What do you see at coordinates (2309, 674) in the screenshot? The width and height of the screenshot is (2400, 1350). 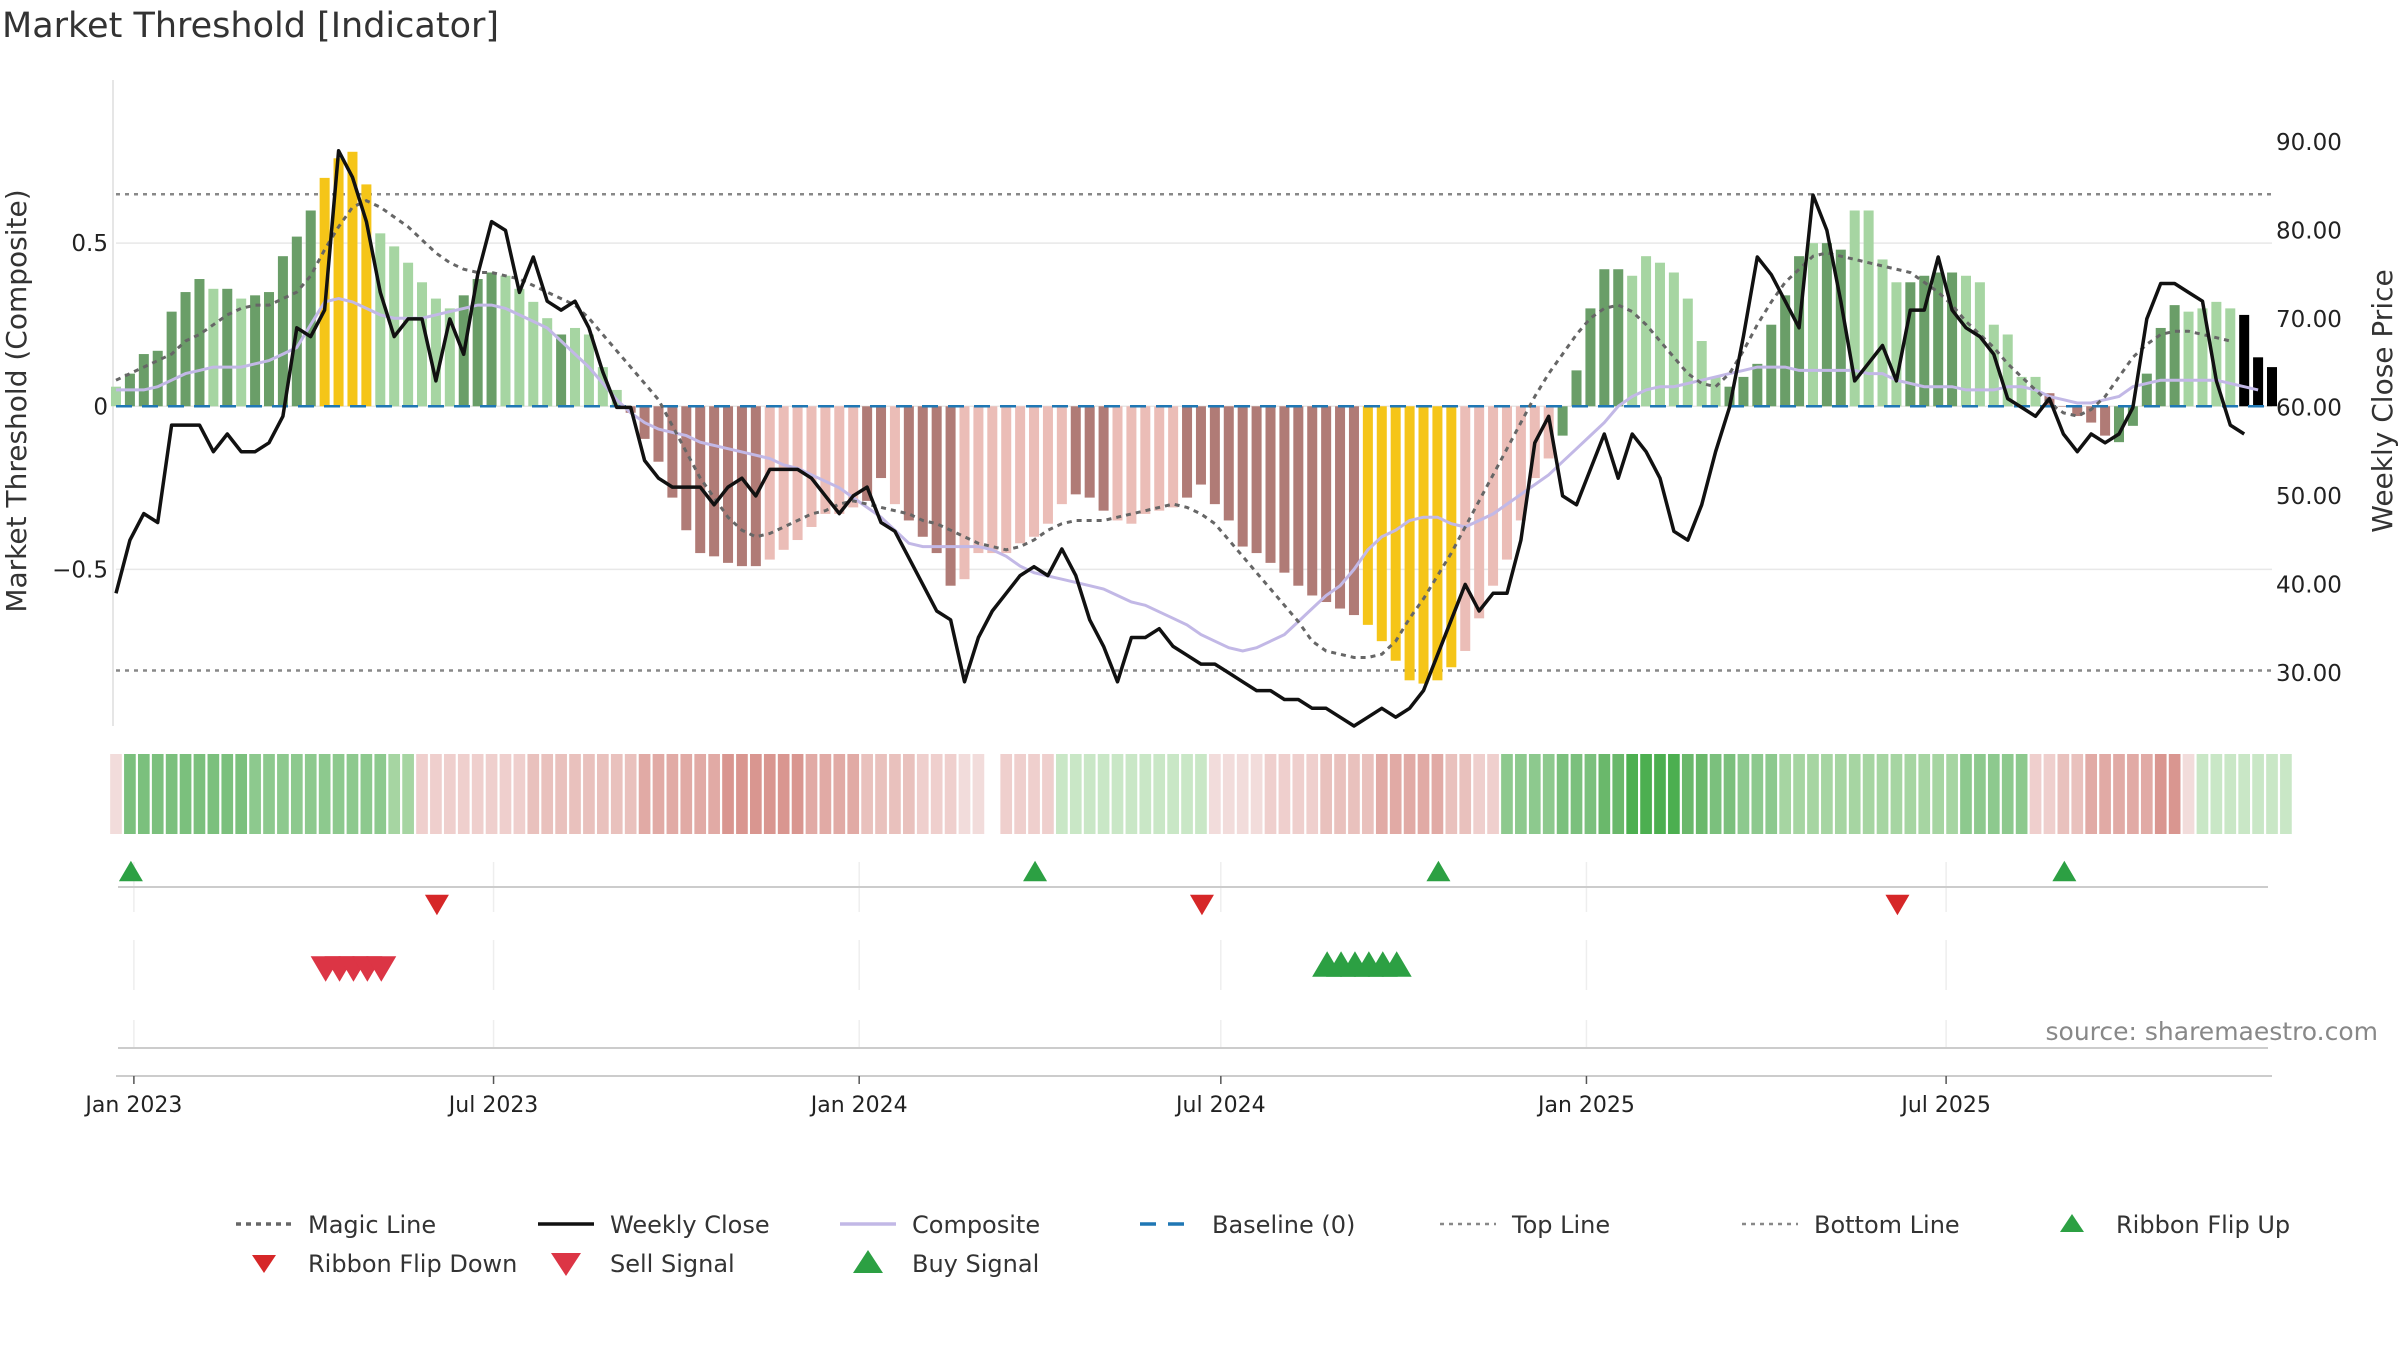 I see `right-tick-label: 30.00` at bounding box center [2309, 674].